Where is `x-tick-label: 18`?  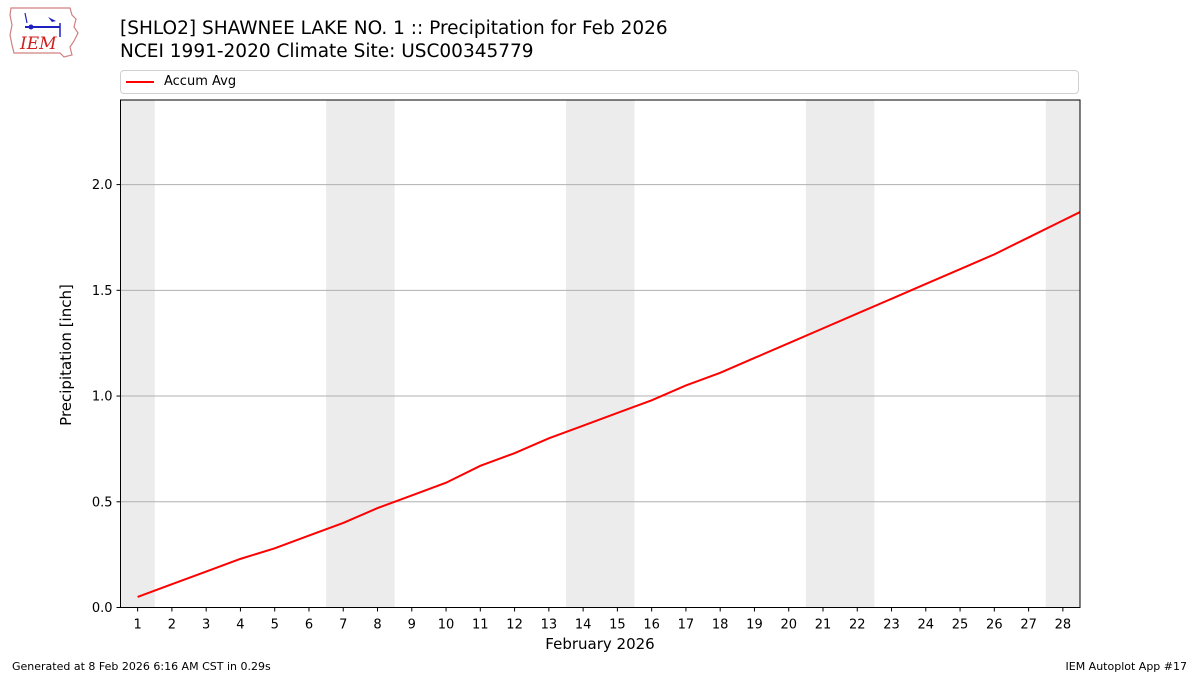 x-tick-label: 18 is located at coordinates (720, 625).